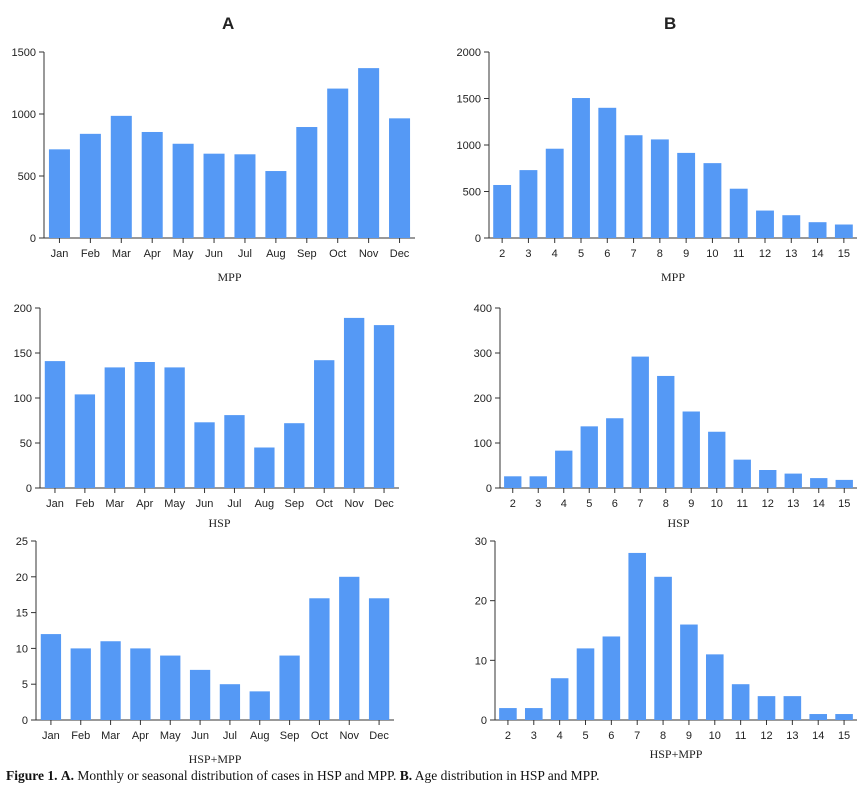  I want to click on x-tick-label: Jul, so click(234, 504).